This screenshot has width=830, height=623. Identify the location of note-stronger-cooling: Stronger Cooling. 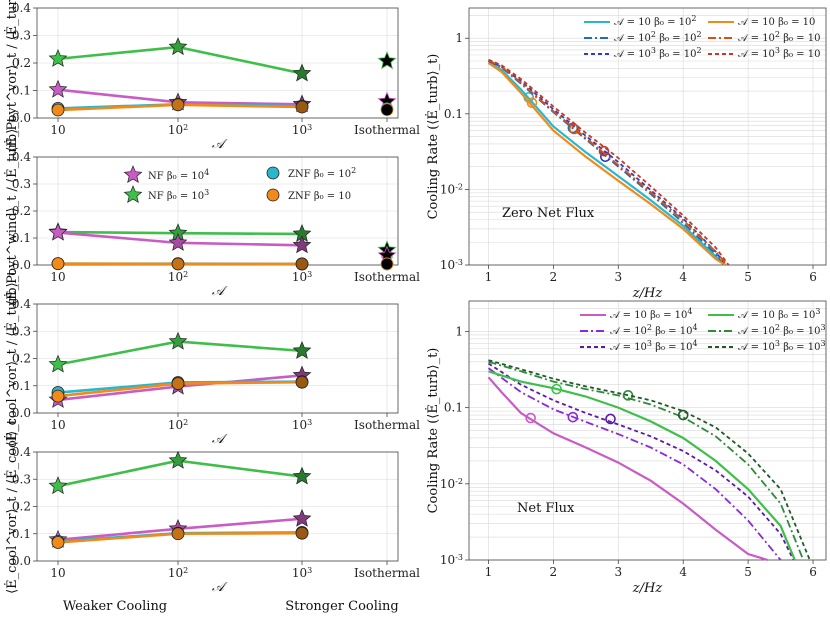
(342, 606).